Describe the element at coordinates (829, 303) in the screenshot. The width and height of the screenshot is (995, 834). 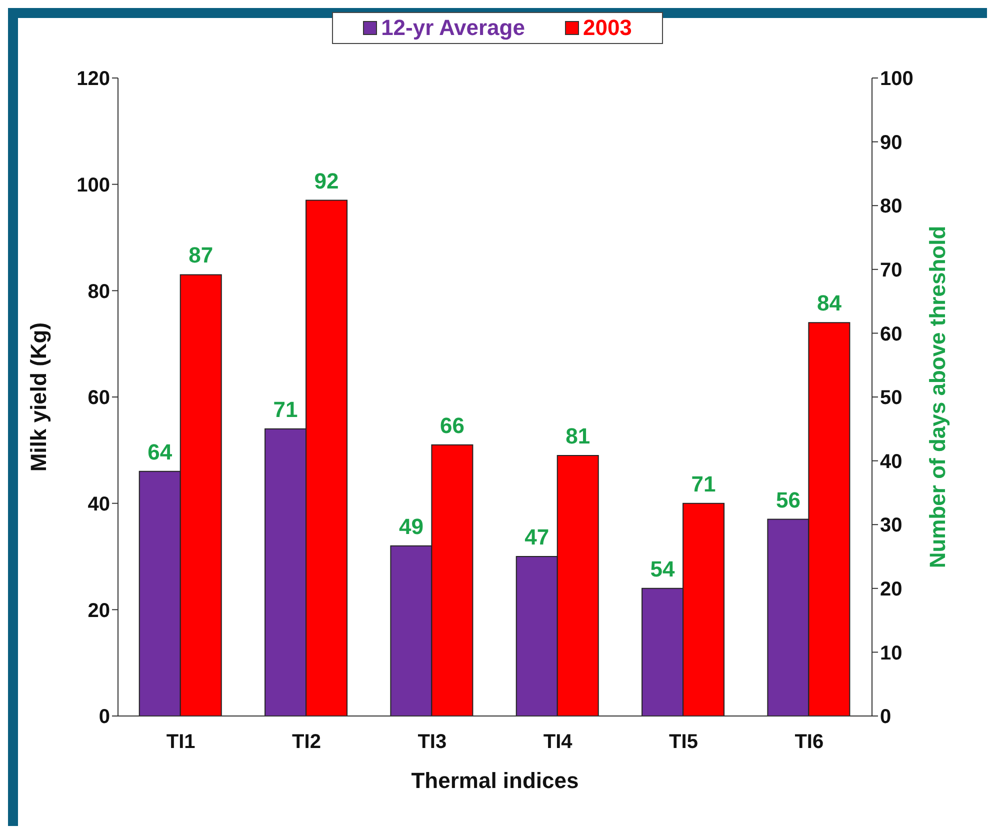
I see `annotation: 84` at that location.